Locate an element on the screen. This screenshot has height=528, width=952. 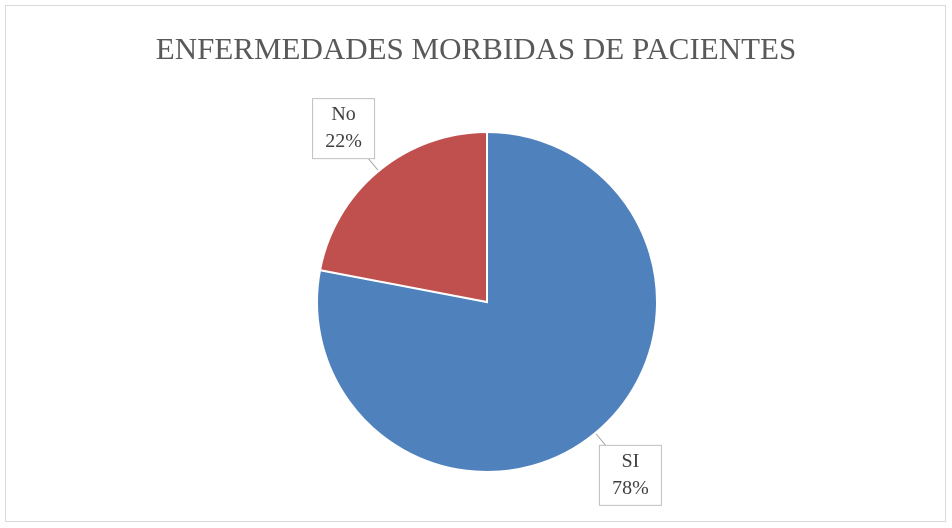
pie-slice is located at coordinates (403, 217).